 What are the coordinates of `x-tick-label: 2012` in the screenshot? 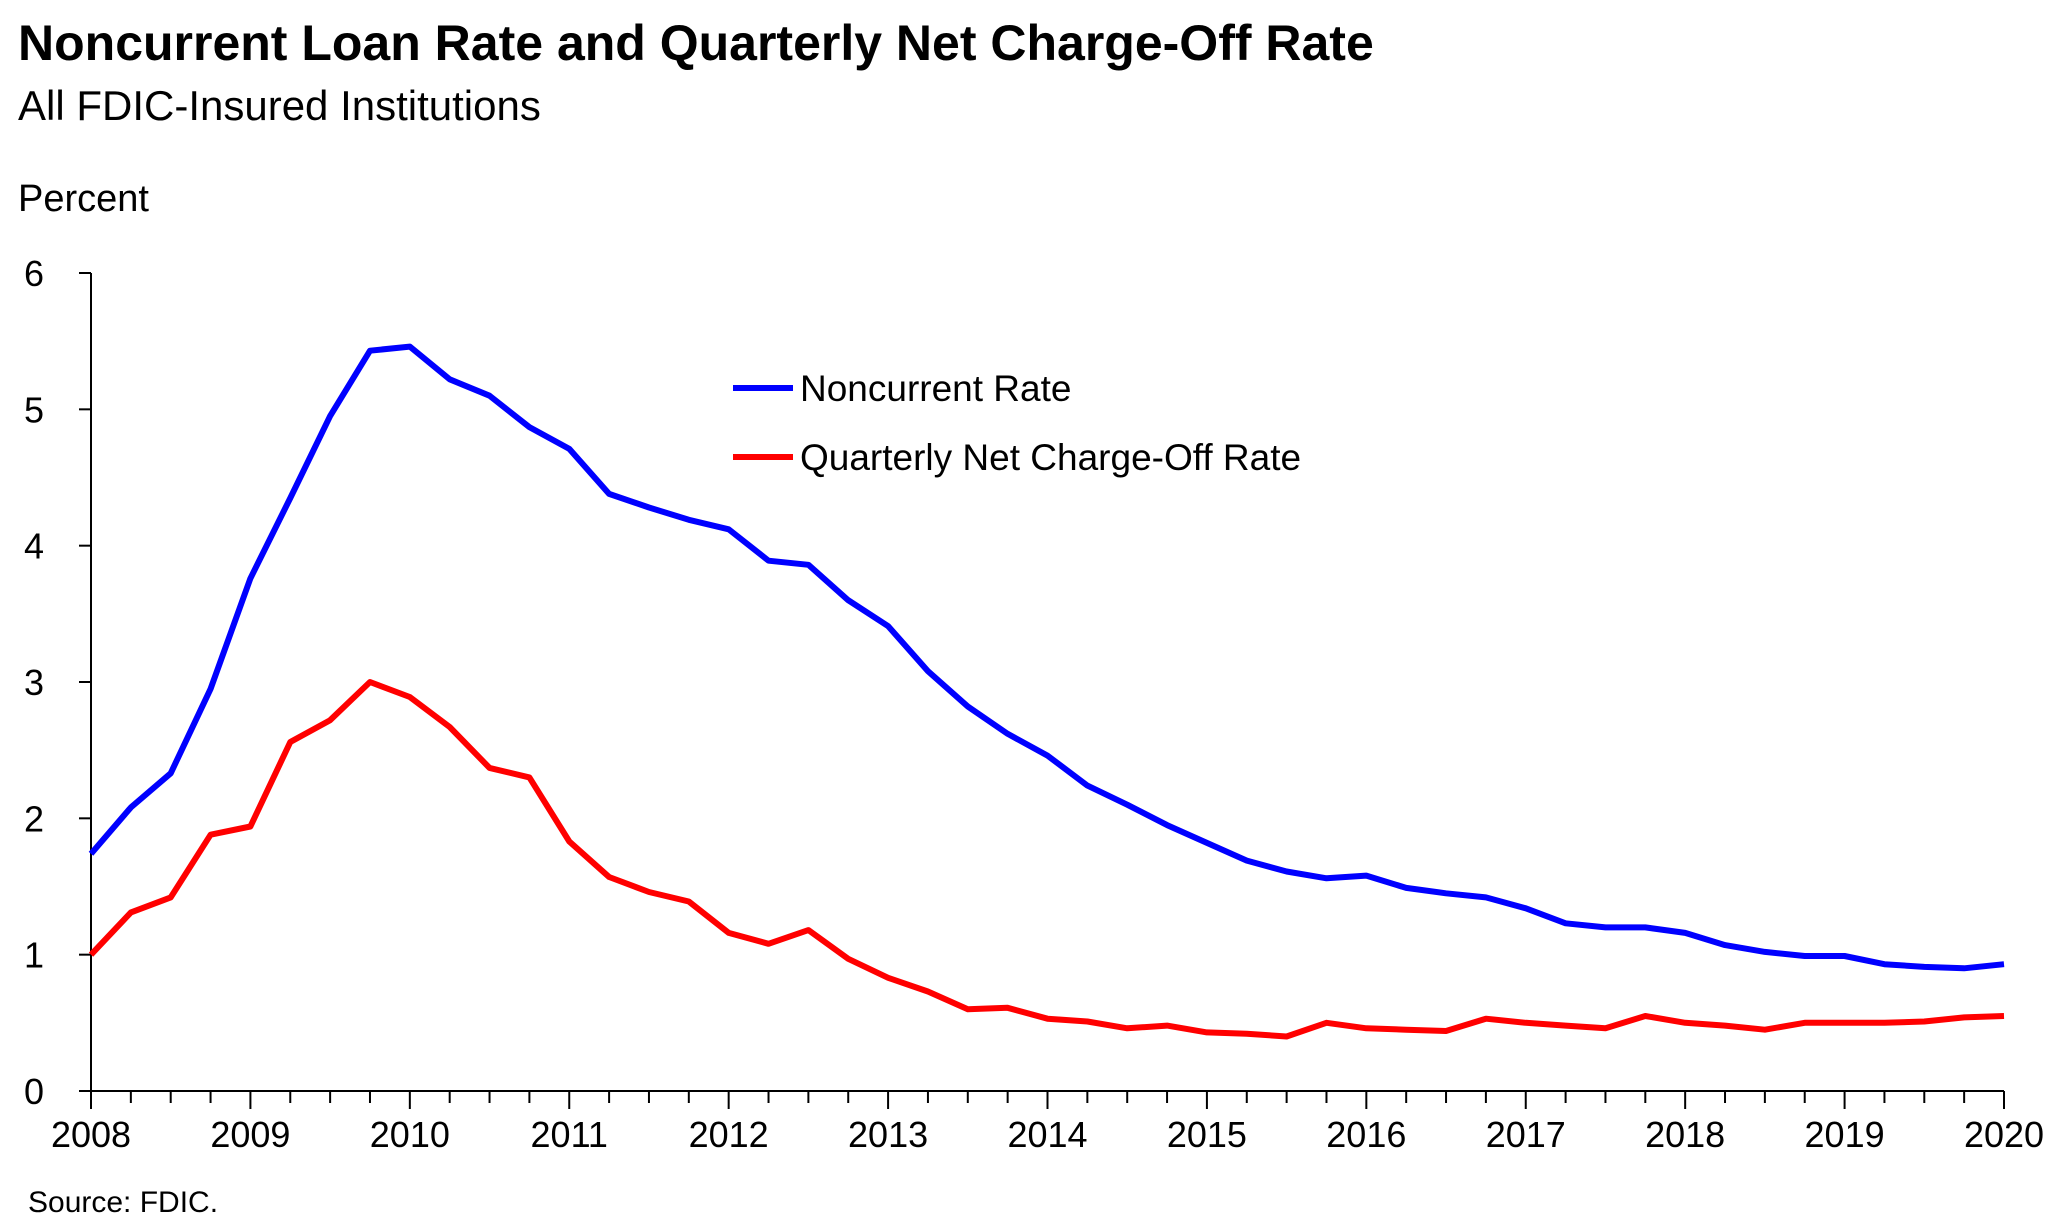 It's located at (729, 1134).